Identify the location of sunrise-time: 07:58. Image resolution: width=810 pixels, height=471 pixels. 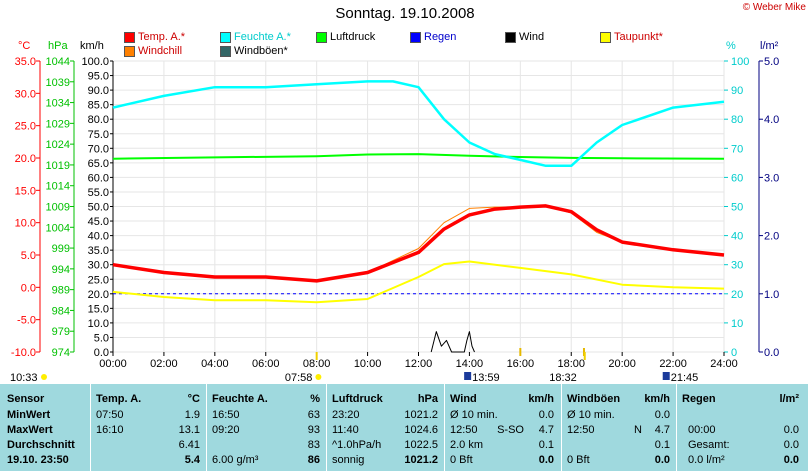
(299, 378).